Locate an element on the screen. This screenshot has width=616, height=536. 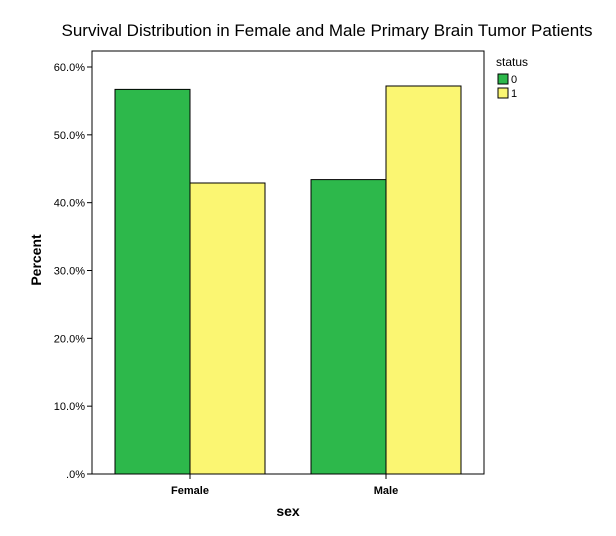
y-tick-label: 40.0% is located at coordinates (69, 204).